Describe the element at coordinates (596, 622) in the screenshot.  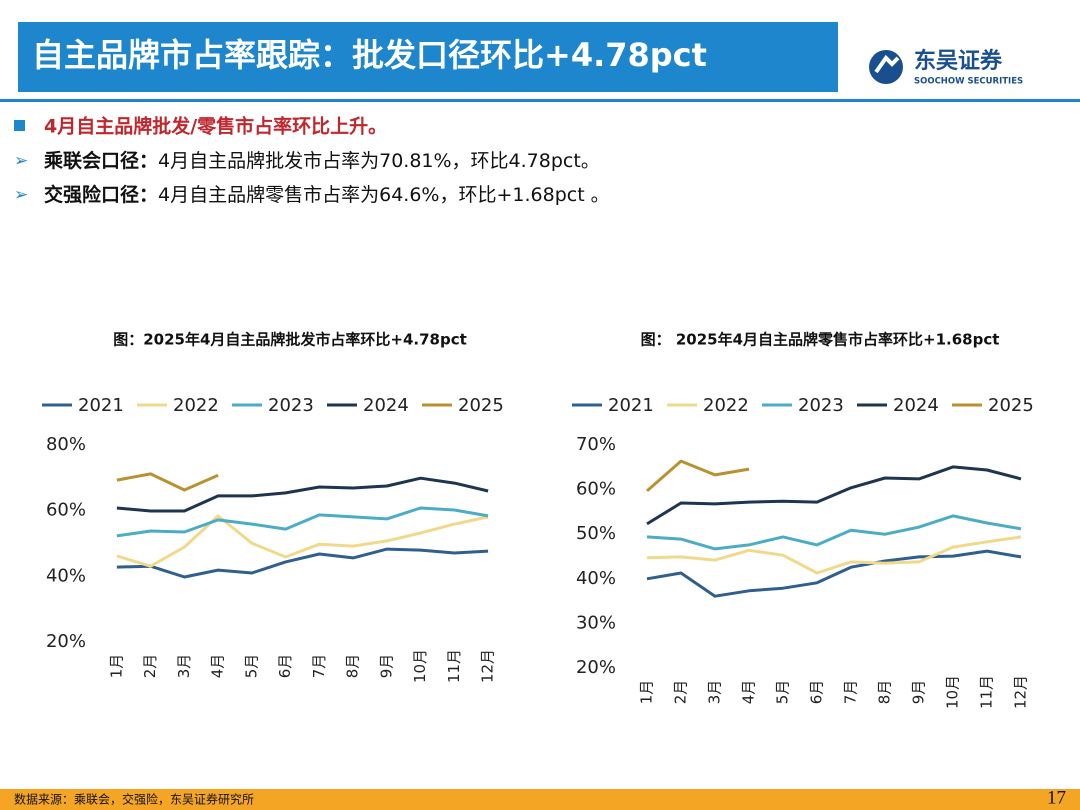
I see `y-tick-label: 30%` at that location.